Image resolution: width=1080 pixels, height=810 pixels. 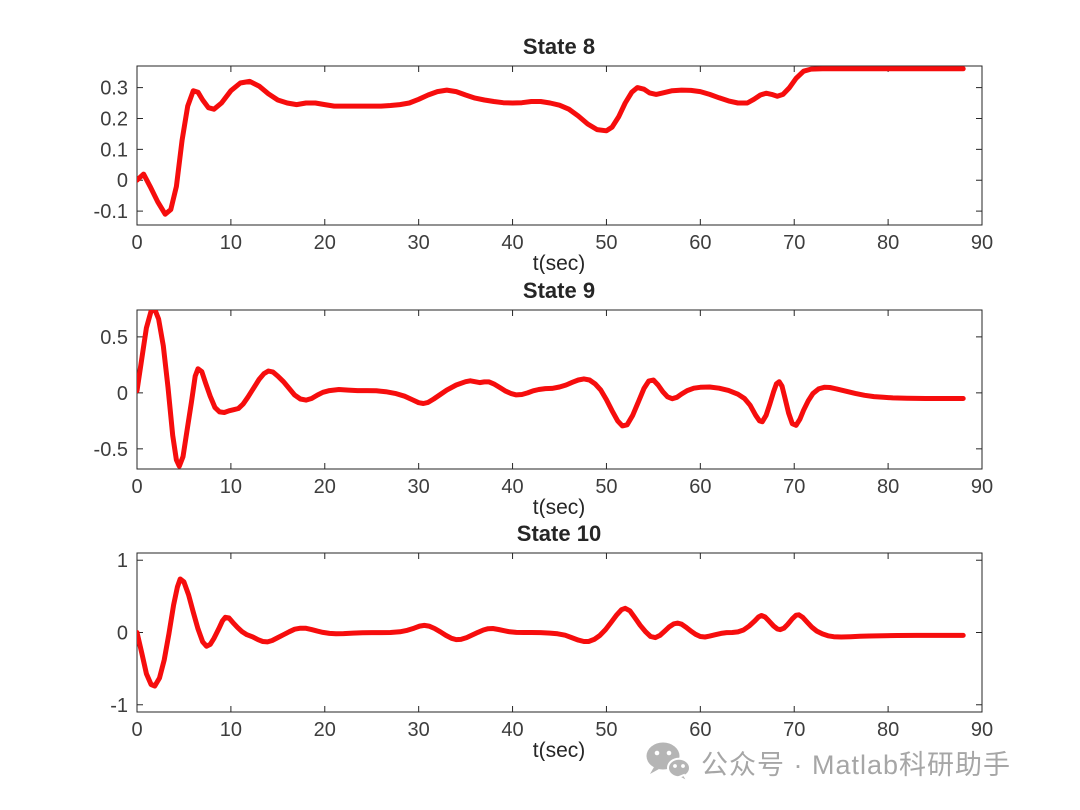 I want to click on y-tick-label: -0.1, so click(x=111, y=212).